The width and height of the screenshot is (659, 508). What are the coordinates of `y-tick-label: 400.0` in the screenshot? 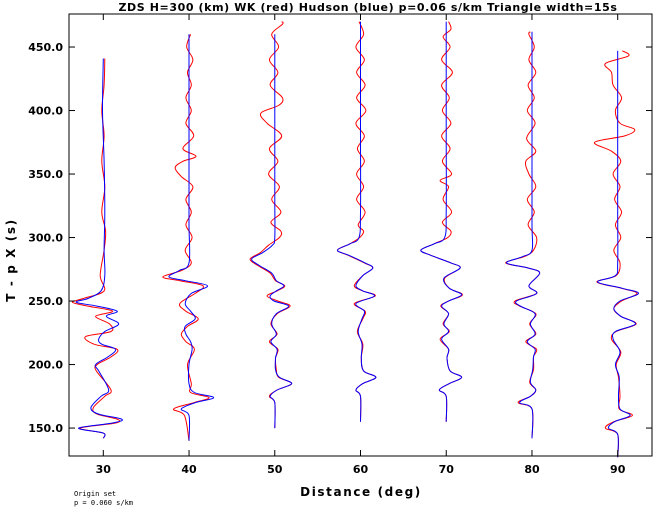 It's located at (45, 111).